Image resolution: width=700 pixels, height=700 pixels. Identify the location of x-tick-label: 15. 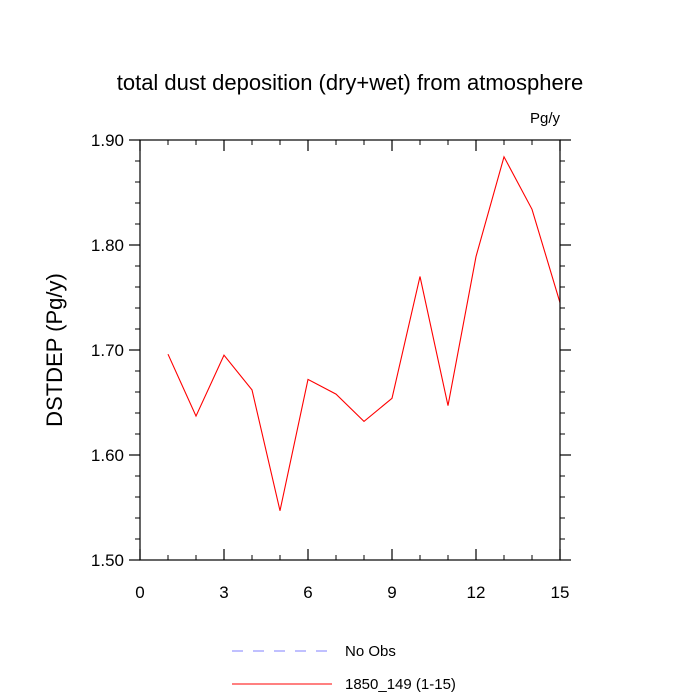
(560, 592).